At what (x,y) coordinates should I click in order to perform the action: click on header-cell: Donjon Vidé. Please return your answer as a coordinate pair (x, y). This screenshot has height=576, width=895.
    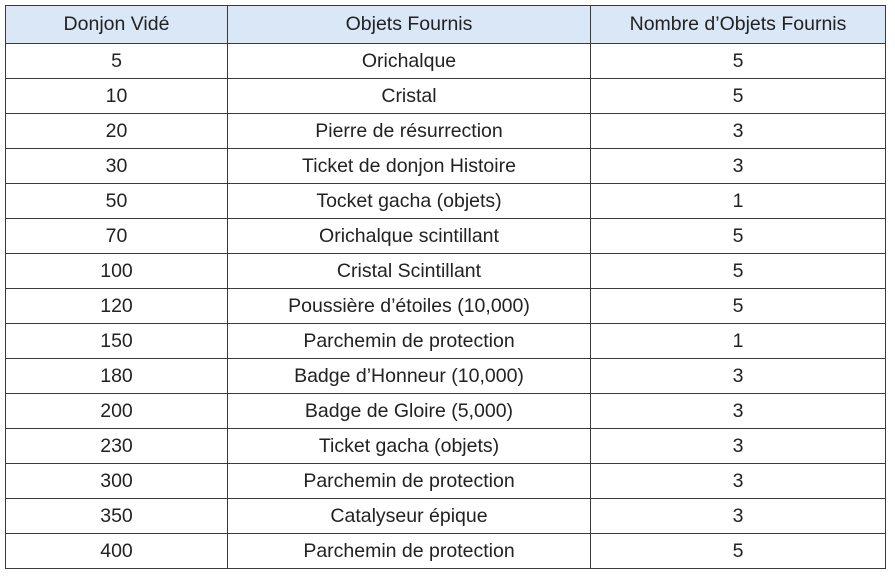
    Looking at the image, I should click on (116, 24).